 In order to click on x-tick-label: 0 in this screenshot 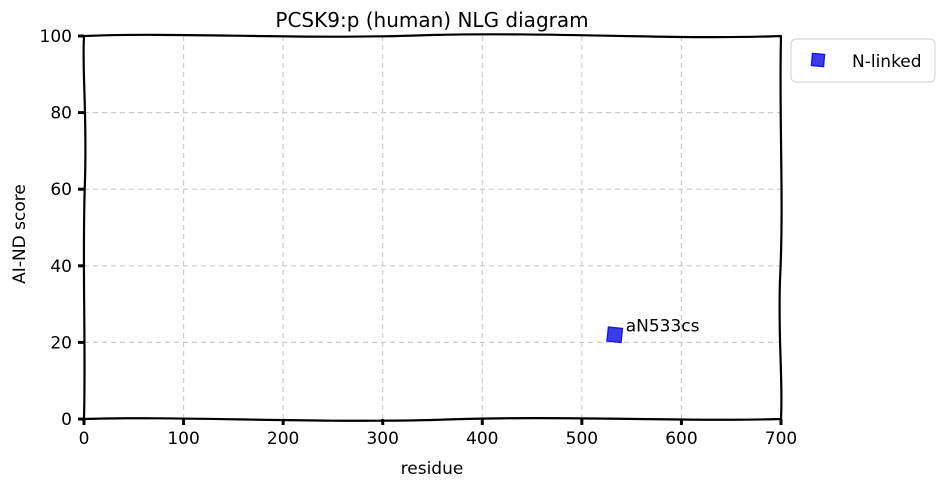, I will do `click(84, 439)`.